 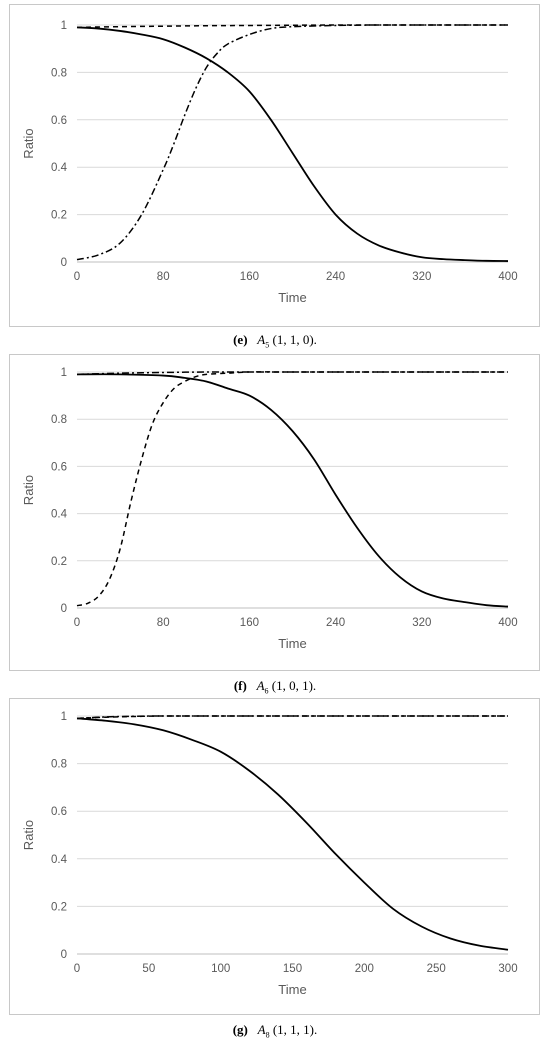 What do you see at coordinates (240, 685) in the screenshot?
I see `caption-label: (f)` at bounding box center [240, 685].